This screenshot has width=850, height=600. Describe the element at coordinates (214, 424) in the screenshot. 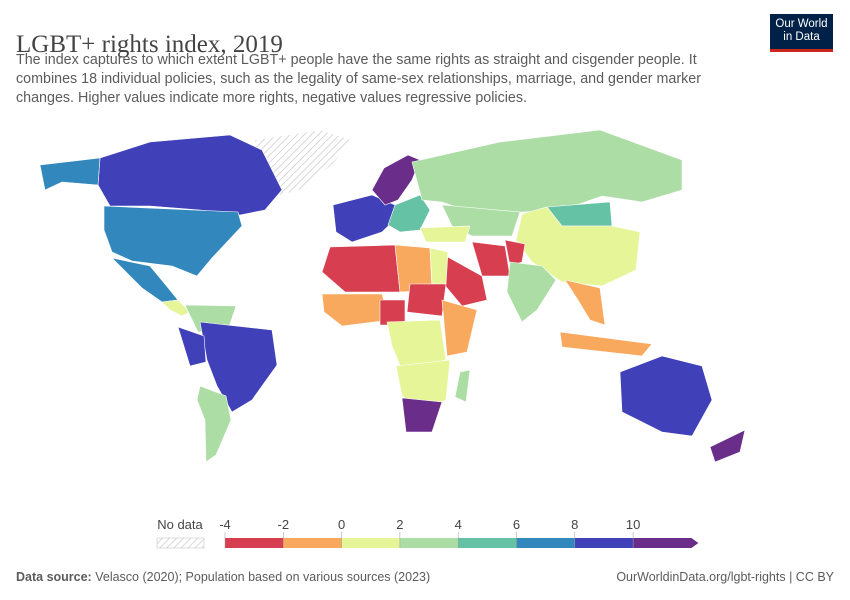

I see `country-argentina` at that location.